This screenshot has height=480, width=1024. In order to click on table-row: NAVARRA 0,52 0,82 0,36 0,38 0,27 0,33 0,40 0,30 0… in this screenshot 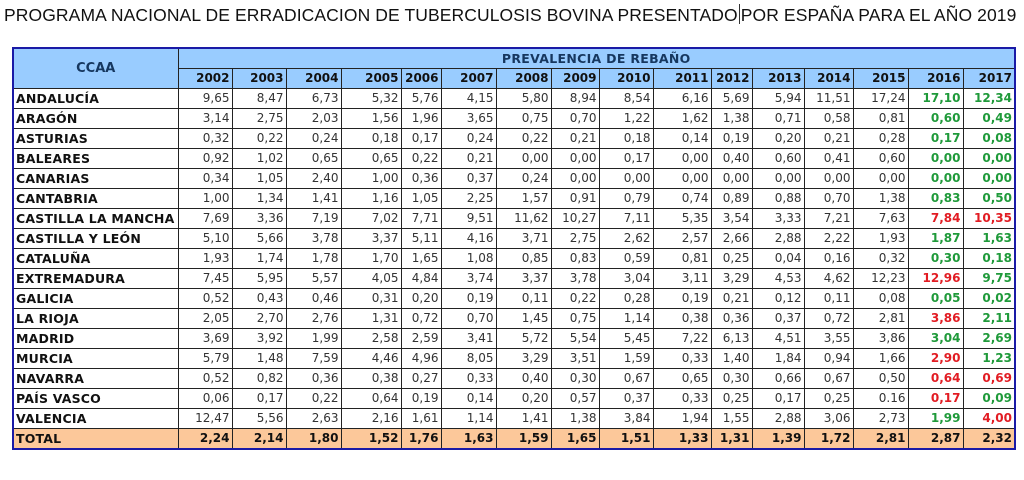, I will do `click(514, 378)`.